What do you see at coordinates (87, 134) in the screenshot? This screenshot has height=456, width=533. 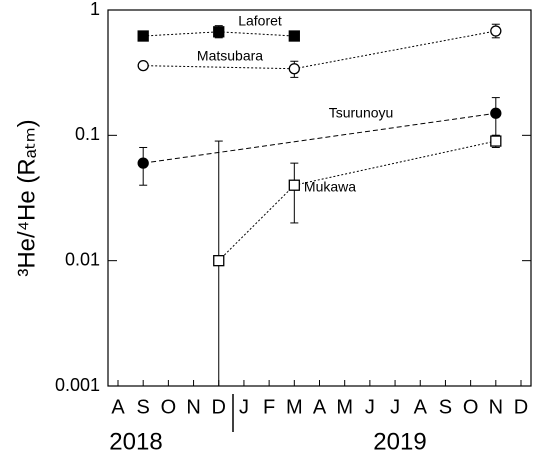 I see `y-tick-label: 0.1` at bounding box center [87, 134].